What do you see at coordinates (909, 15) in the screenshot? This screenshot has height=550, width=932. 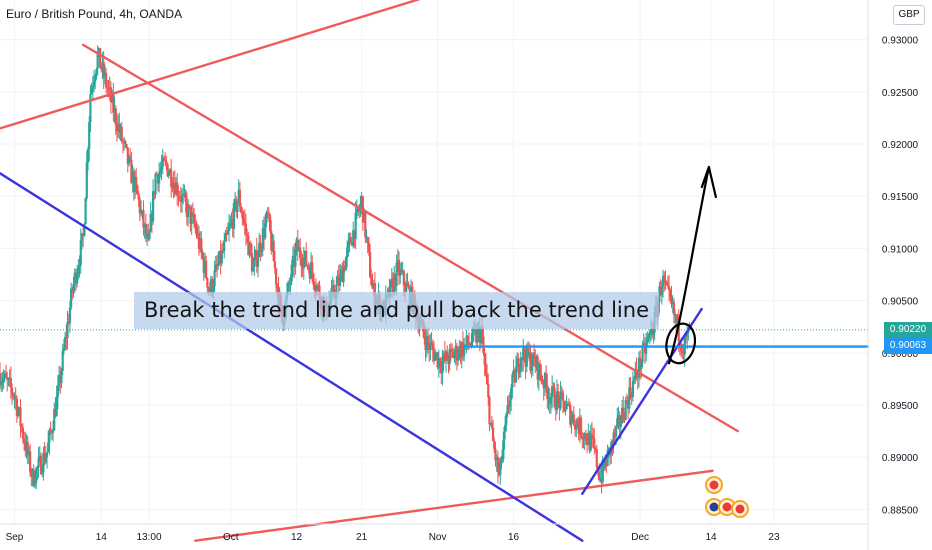 I see `currency-button: GBP` at bounding box center [909, 15].